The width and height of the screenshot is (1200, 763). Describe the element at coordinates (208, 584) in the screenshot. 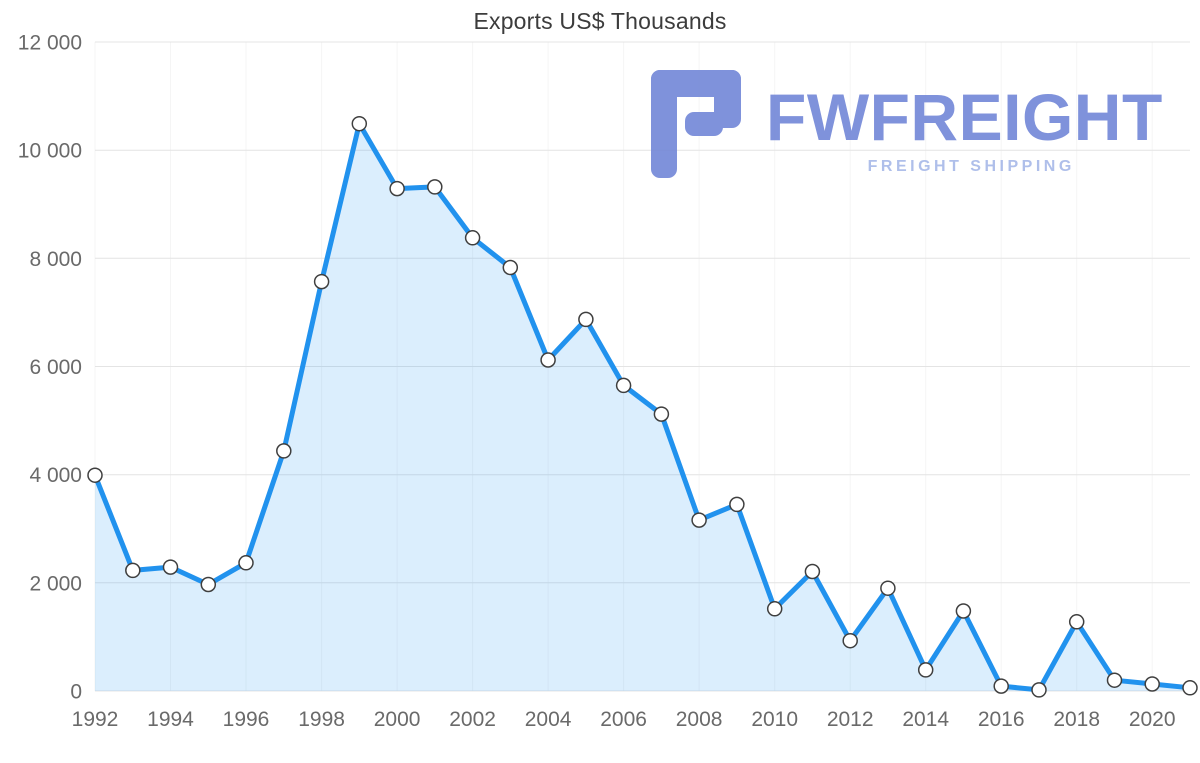

I see `data-point-1995` at that location.